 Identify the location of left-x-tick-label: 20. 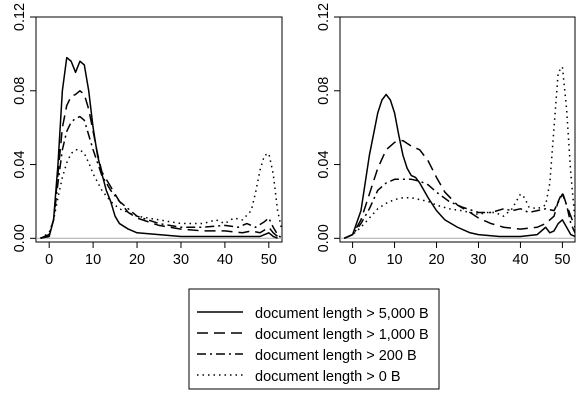
(137, 260).